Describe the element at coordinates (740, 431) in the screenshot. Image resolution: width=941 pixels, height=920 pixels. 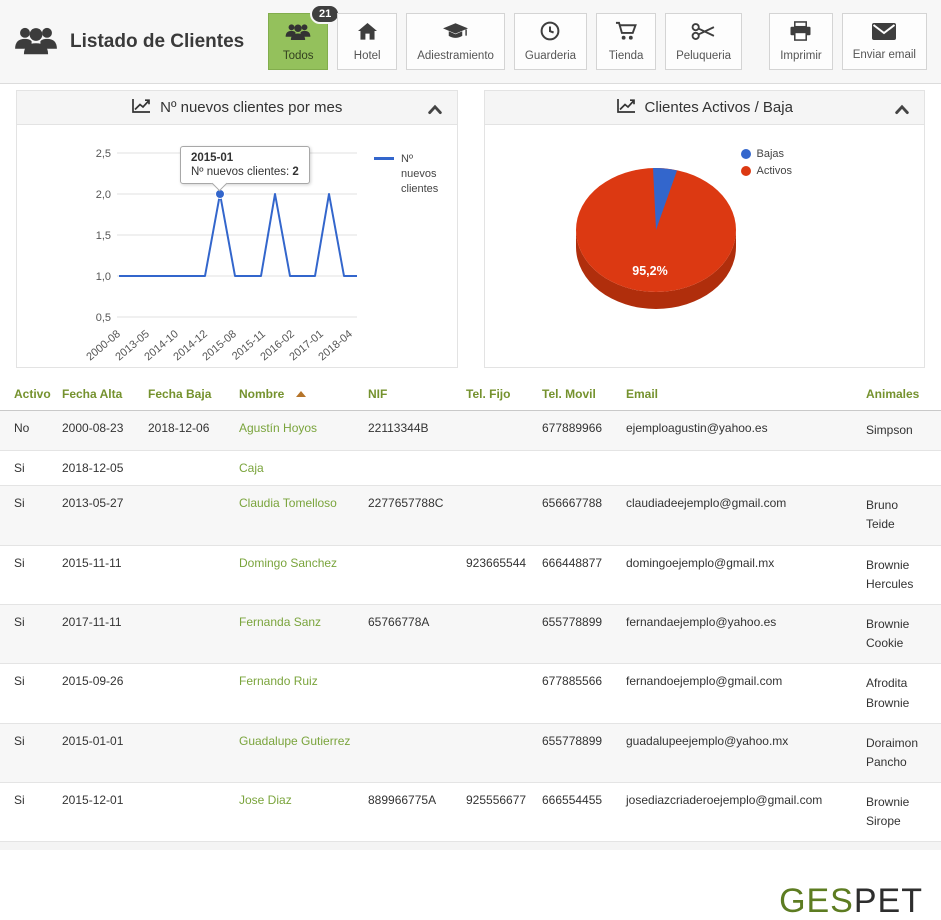
I see `cell-email: ejemploagustin@yahoo.es` at that location.